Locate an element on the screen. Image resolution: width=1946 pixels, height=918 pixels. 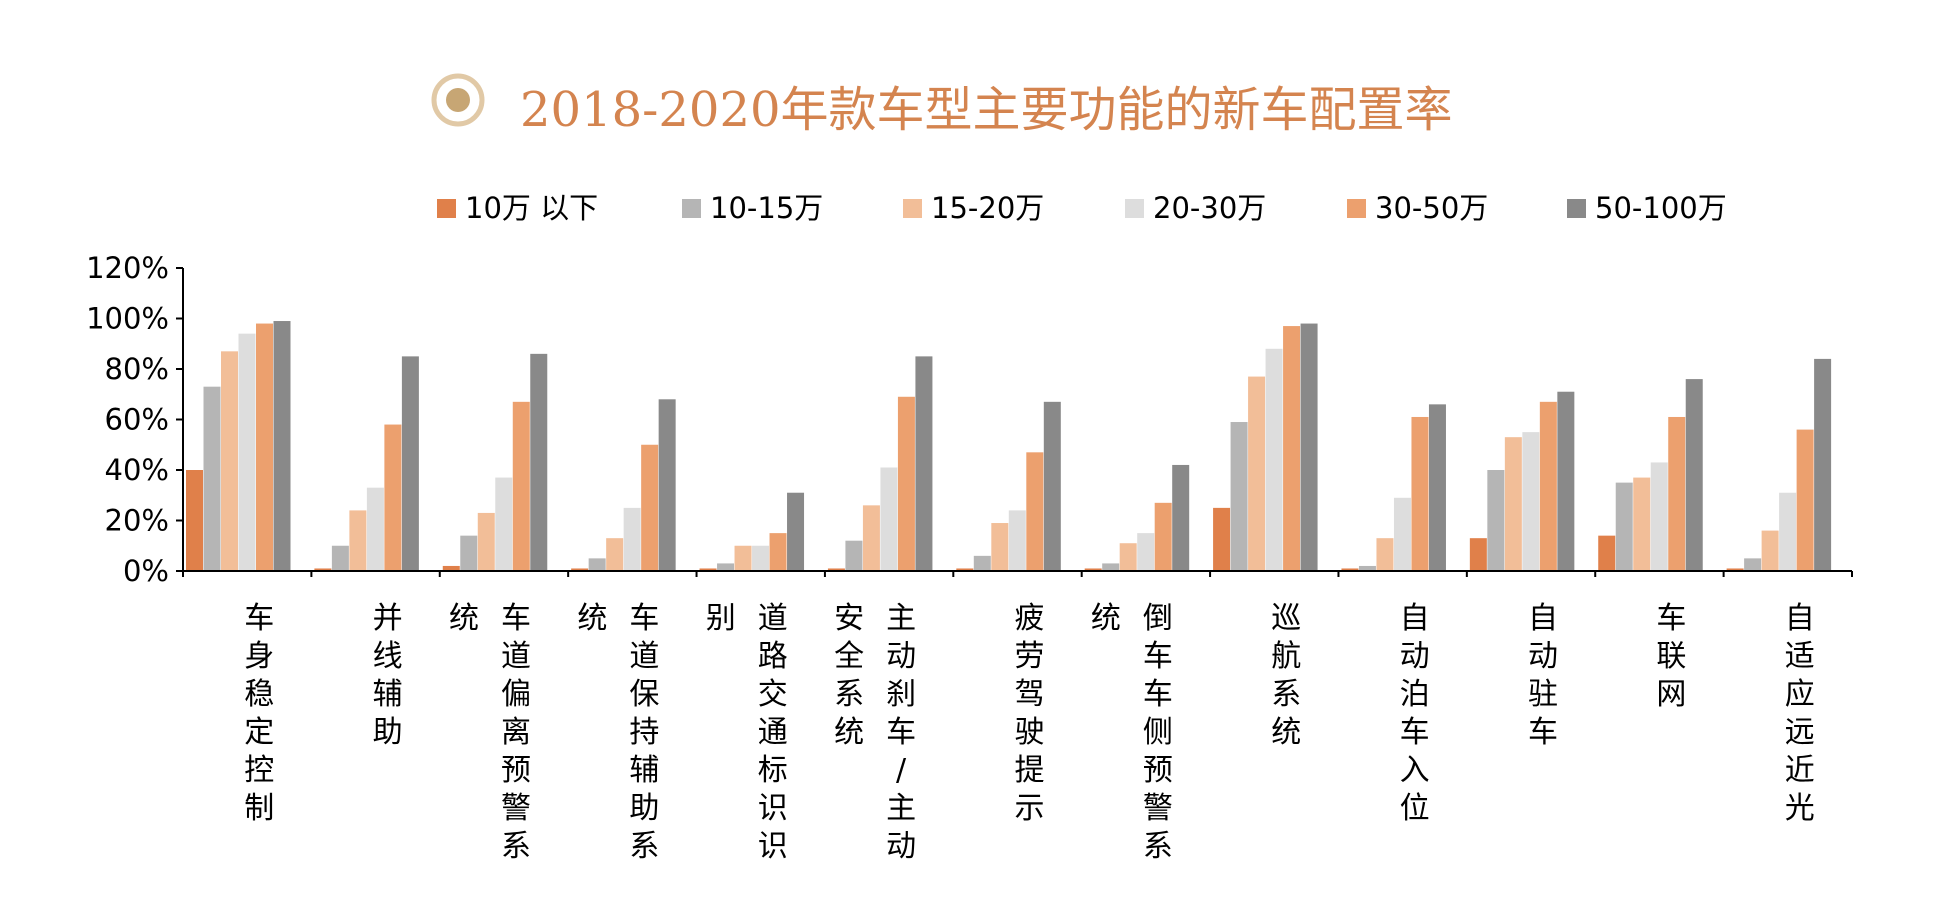
y-axis: 0% 20% 40% 60% 80% 100% 120% is located at coordinates (135, 419).